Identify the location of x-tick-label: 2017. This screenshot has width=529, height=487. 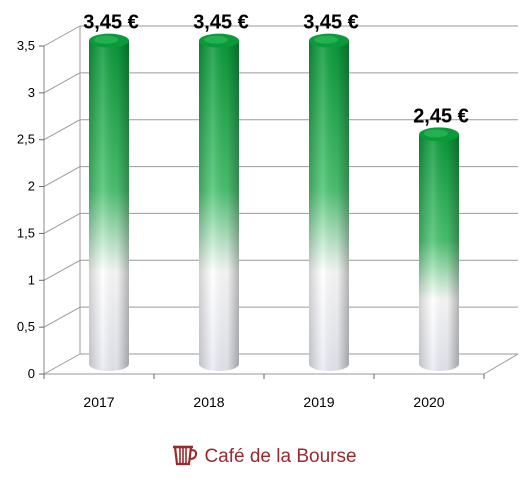
(98, 402).